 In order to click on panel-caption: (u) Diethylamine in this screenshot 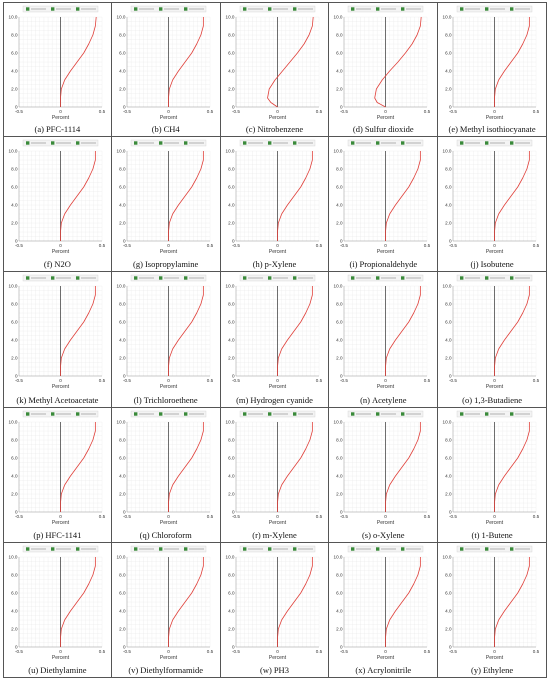, I will do `click(57, 670)`.